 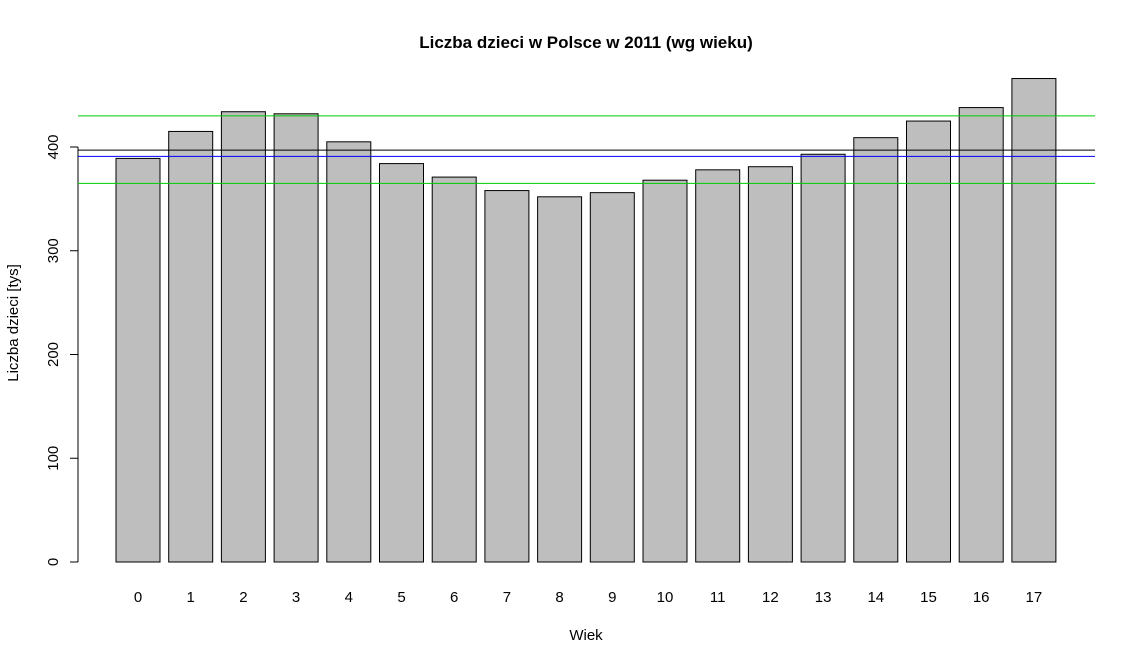 I want to click on x-tick-label: 2, so click(x=243, y=597).